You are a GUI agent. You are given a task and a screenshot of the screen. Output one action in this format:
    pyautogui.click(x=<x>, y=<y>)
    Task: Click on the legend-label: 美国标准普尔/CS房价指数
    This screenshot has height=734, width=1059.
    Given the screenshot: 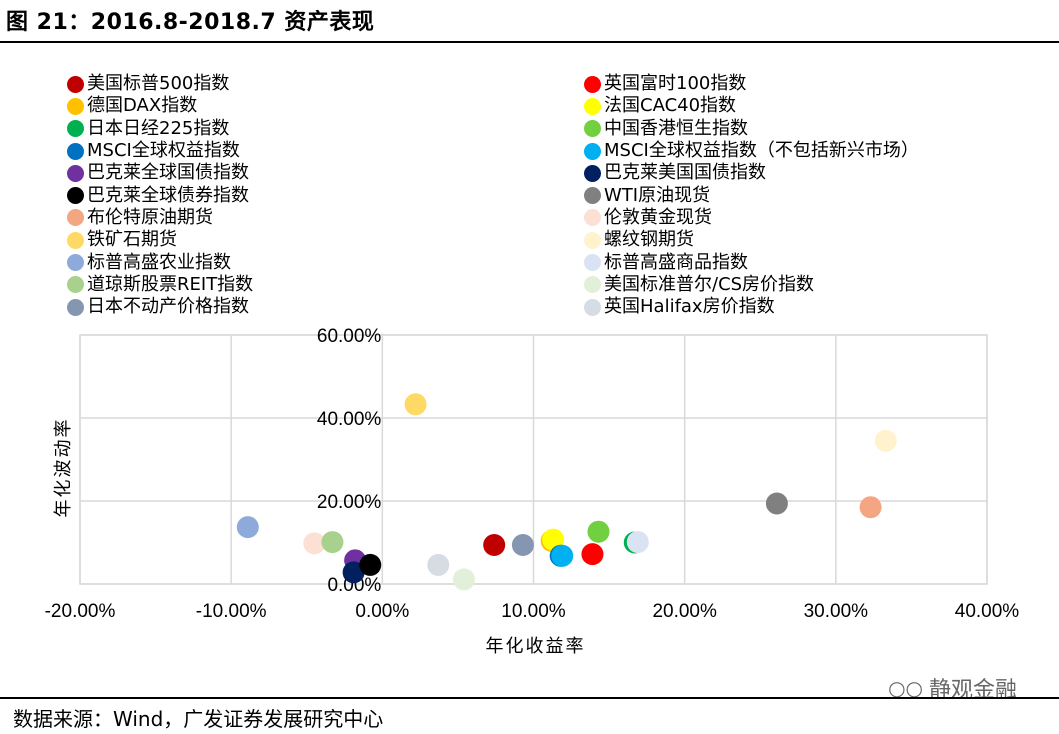 What is the action you would take?
    pyautogui.click(x=709, y=284)
    